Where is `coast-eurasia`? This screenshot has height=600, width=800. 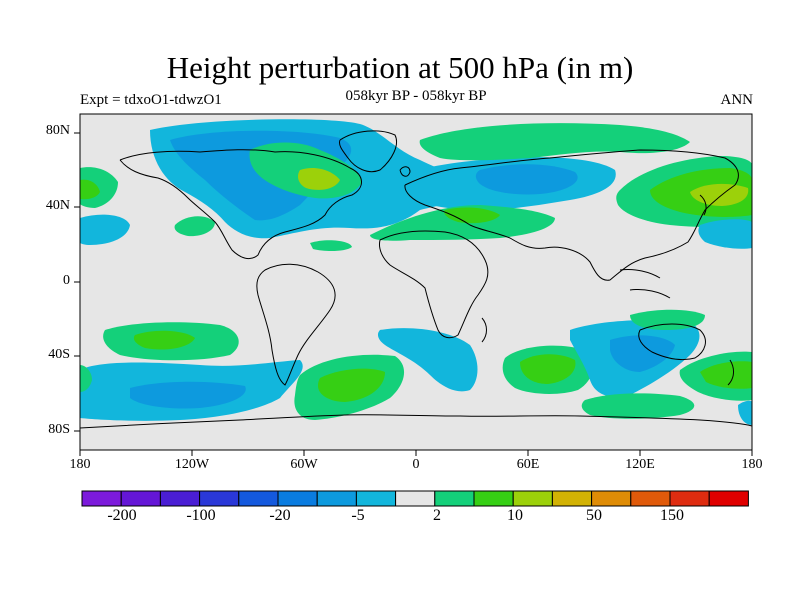
coast-eurasia is located at coordinates (571, 215).